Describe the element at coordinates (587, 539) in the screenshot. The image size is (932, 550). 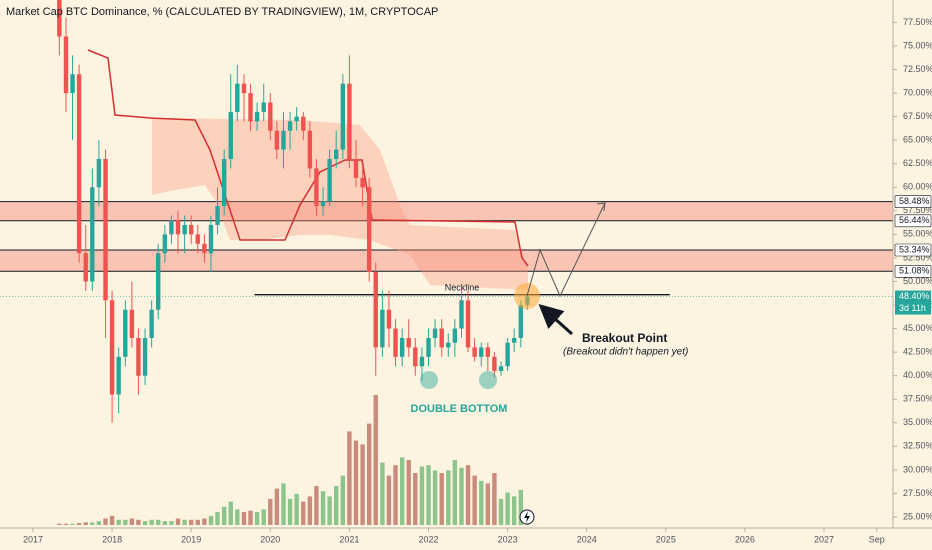
I see `x-tick-label: 2024` at that location.